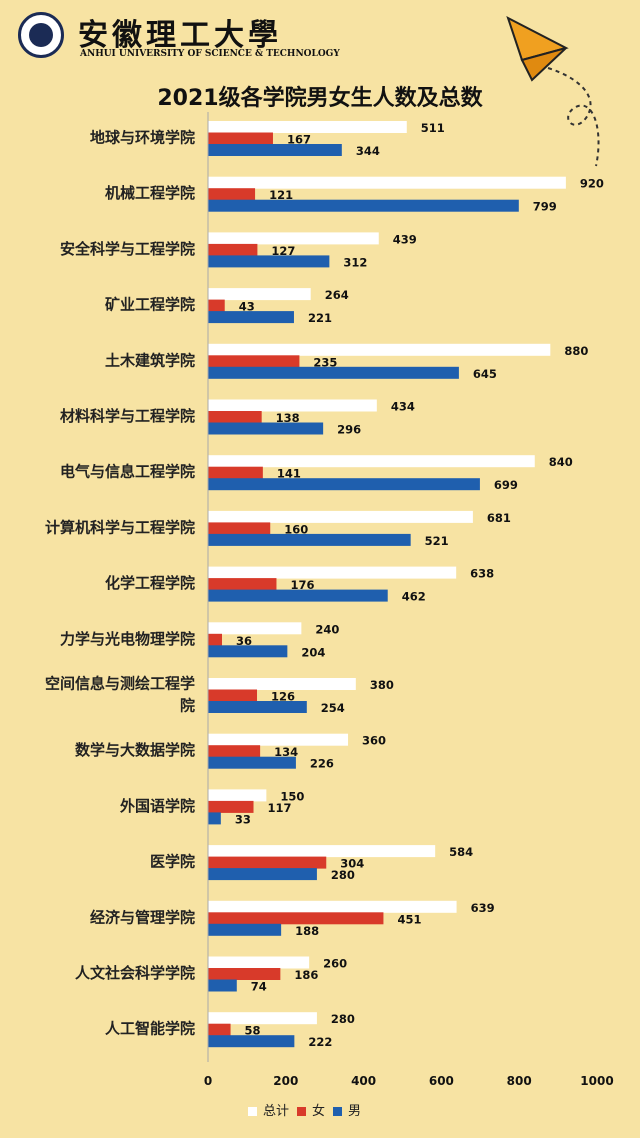 The height and width of the screenshot is (1138, 640). What do you see at coordinates (180, 35) in the screenshot?
I see `school-name-cn: 安徽理工大學` at bounding box center [180, 35].